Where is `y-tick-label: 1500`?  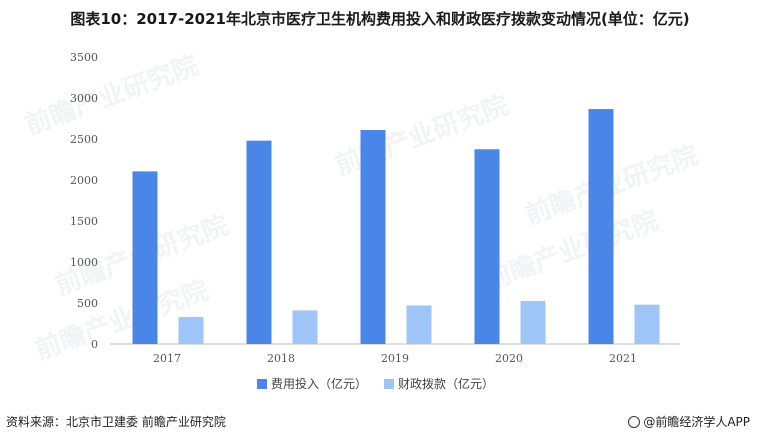
y-tick-label: 1500 is located at coordinates (84, 221).